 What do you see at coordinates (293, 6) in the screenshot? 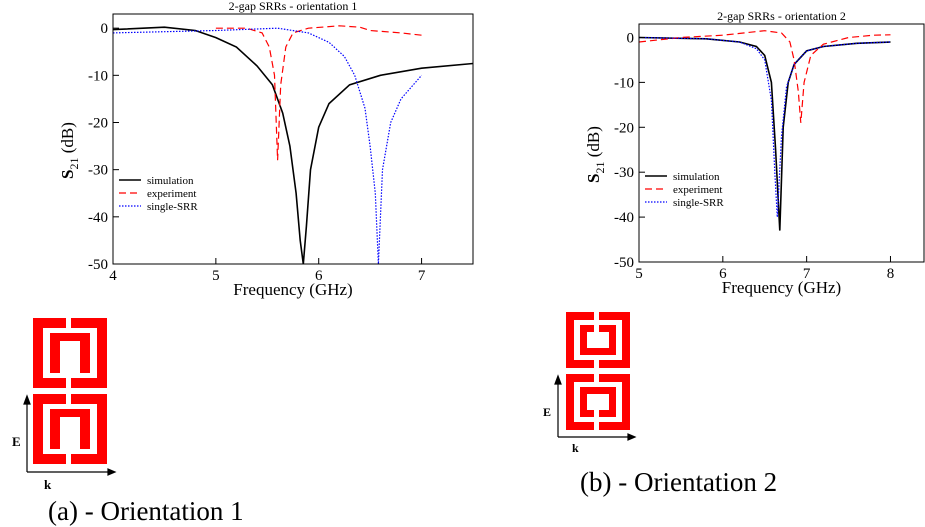
I see `chart-title: 2-gap SRRs - orientation 1` at bounding box center [293, 6].